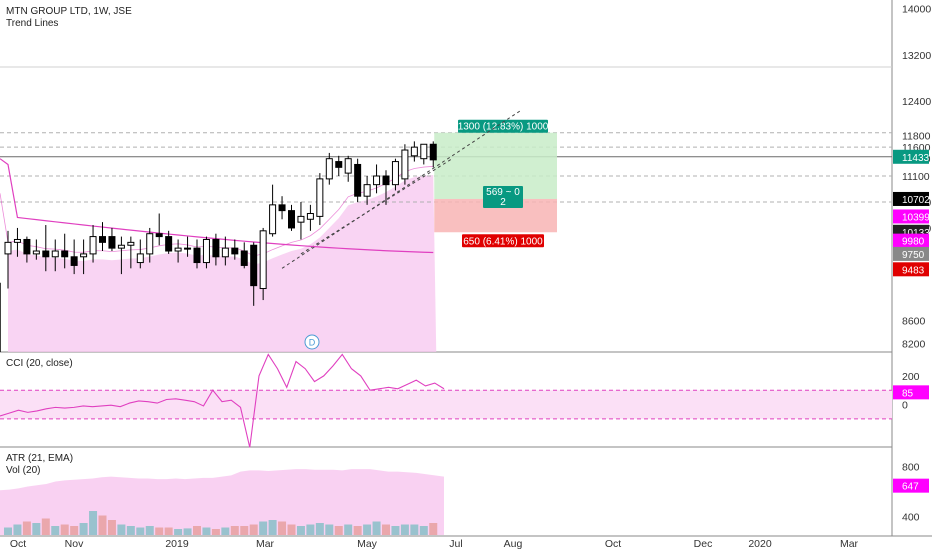 Image resolution: width=932 pixels, height=550 pixels. Describe the element at coordinates (455, 544) in the screenshot. I see `time-tick-label: Jul` at that location.